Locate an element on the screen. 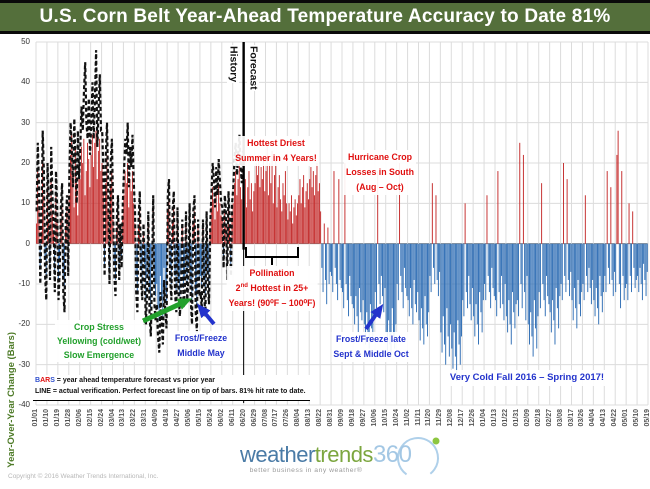 Image resolution: width=650 pixels, height=489 pixels. y-tick-label: 20 is located at coordinates (25, 162).